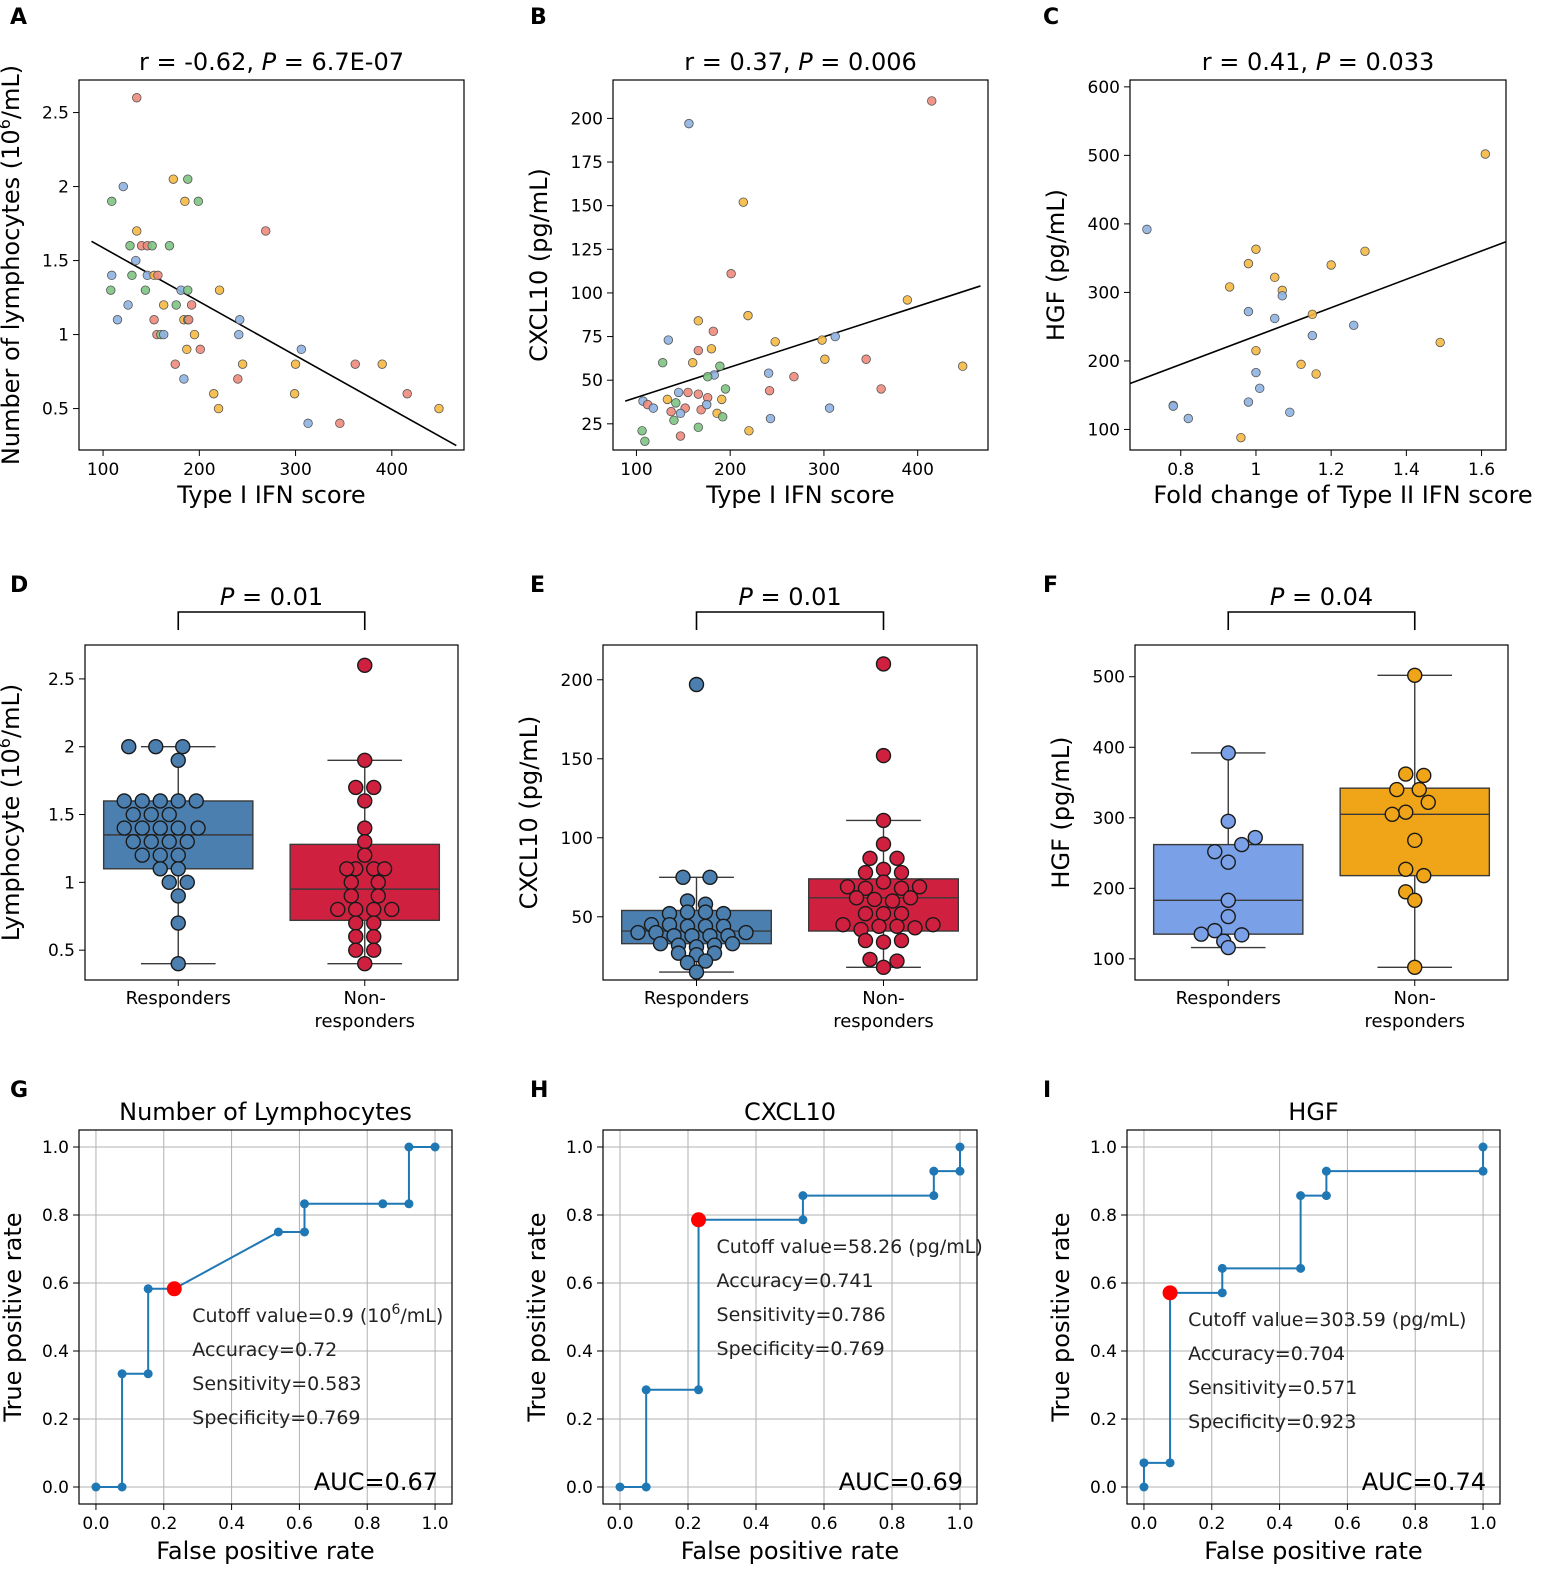 The image size is (1547, 1581). Describe the element at coordinates (18, 17) in the screenshot. I see `panel-letter: A` at that location.